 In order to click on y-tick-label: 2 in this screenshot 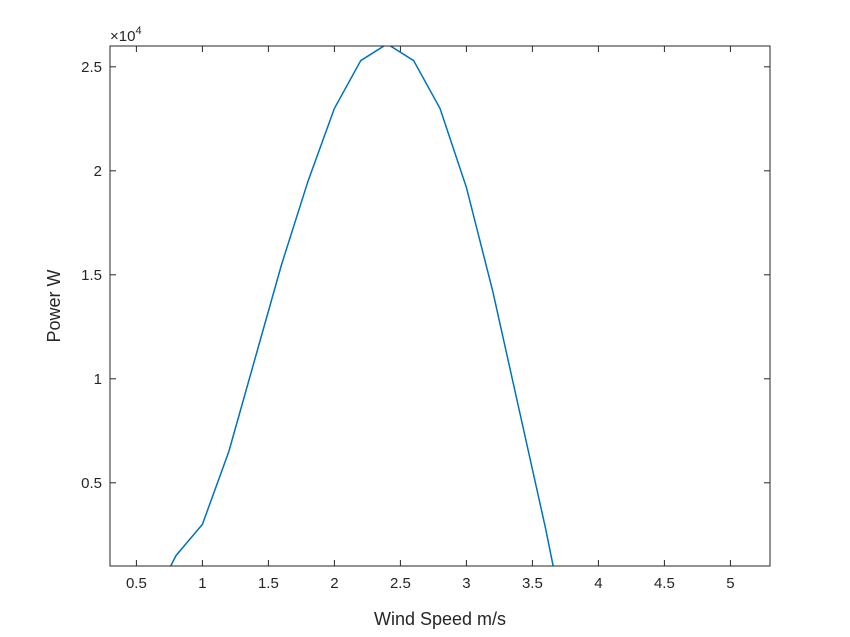, I will do `click(98, 171)`.